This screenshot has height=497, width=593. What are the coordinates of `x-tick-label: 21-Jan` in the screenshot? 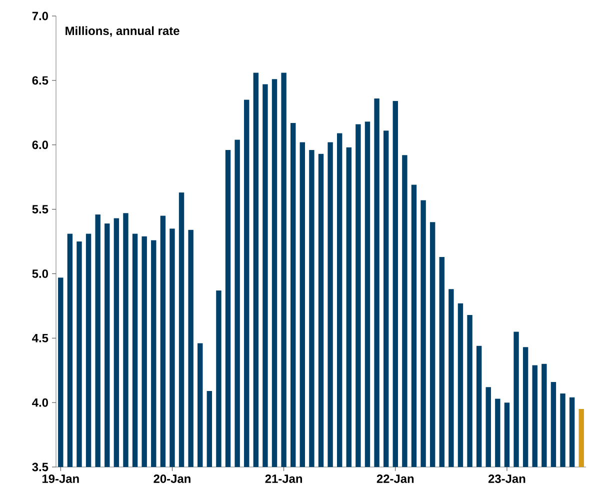 It's located at (283, 478).